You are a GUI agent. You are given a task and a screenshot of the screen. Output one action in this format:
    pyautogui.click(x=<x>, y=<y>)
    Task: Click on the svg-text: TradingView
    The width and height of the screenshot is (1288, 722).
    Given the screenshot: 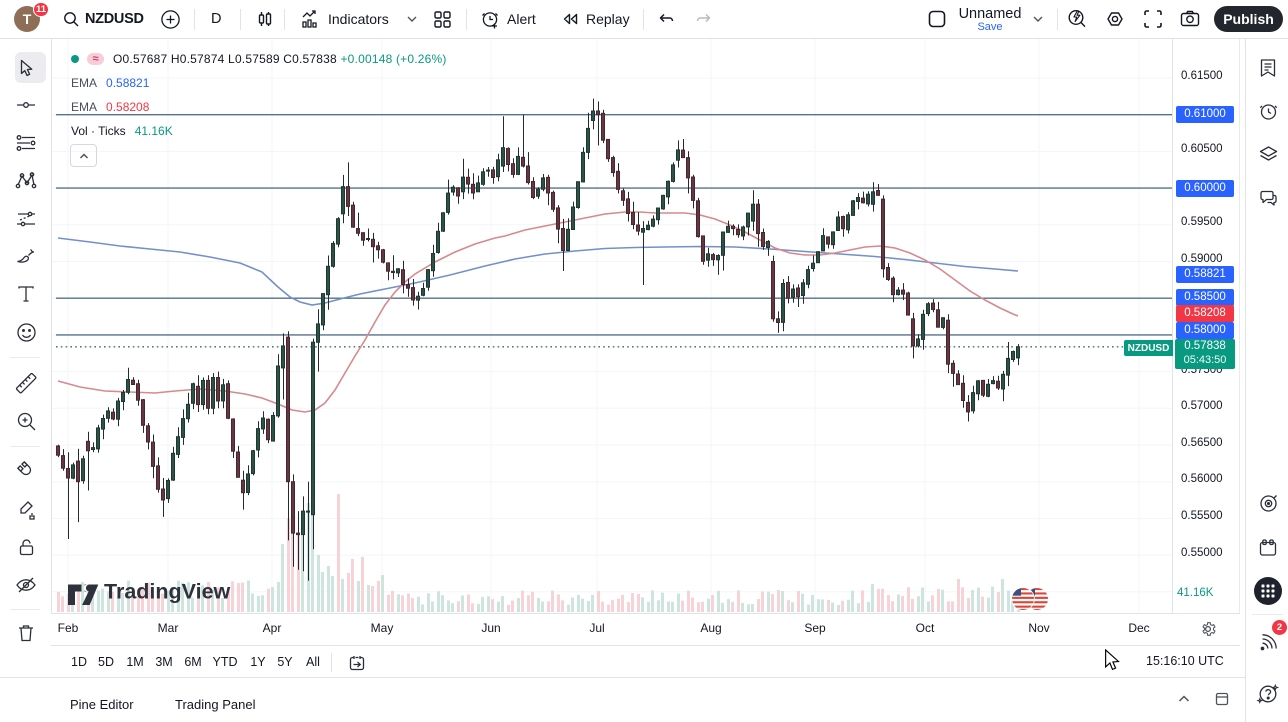 What is the action you would take?
    pyautogui.click(x=167, y=592)
    